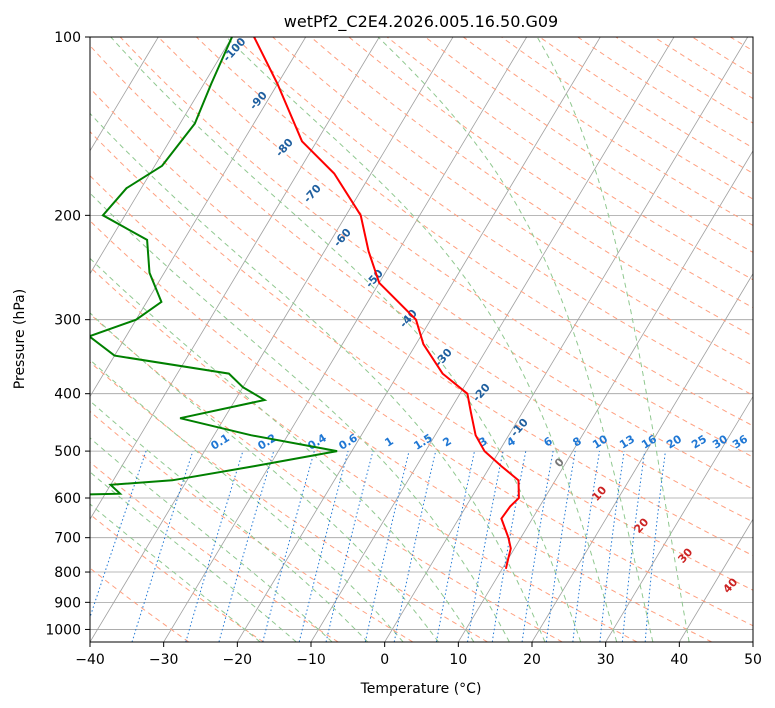 The height and width of the screenshot is (708, 775). I want to click on y-axis-label: Pressure (hPa), so click(20, 339).